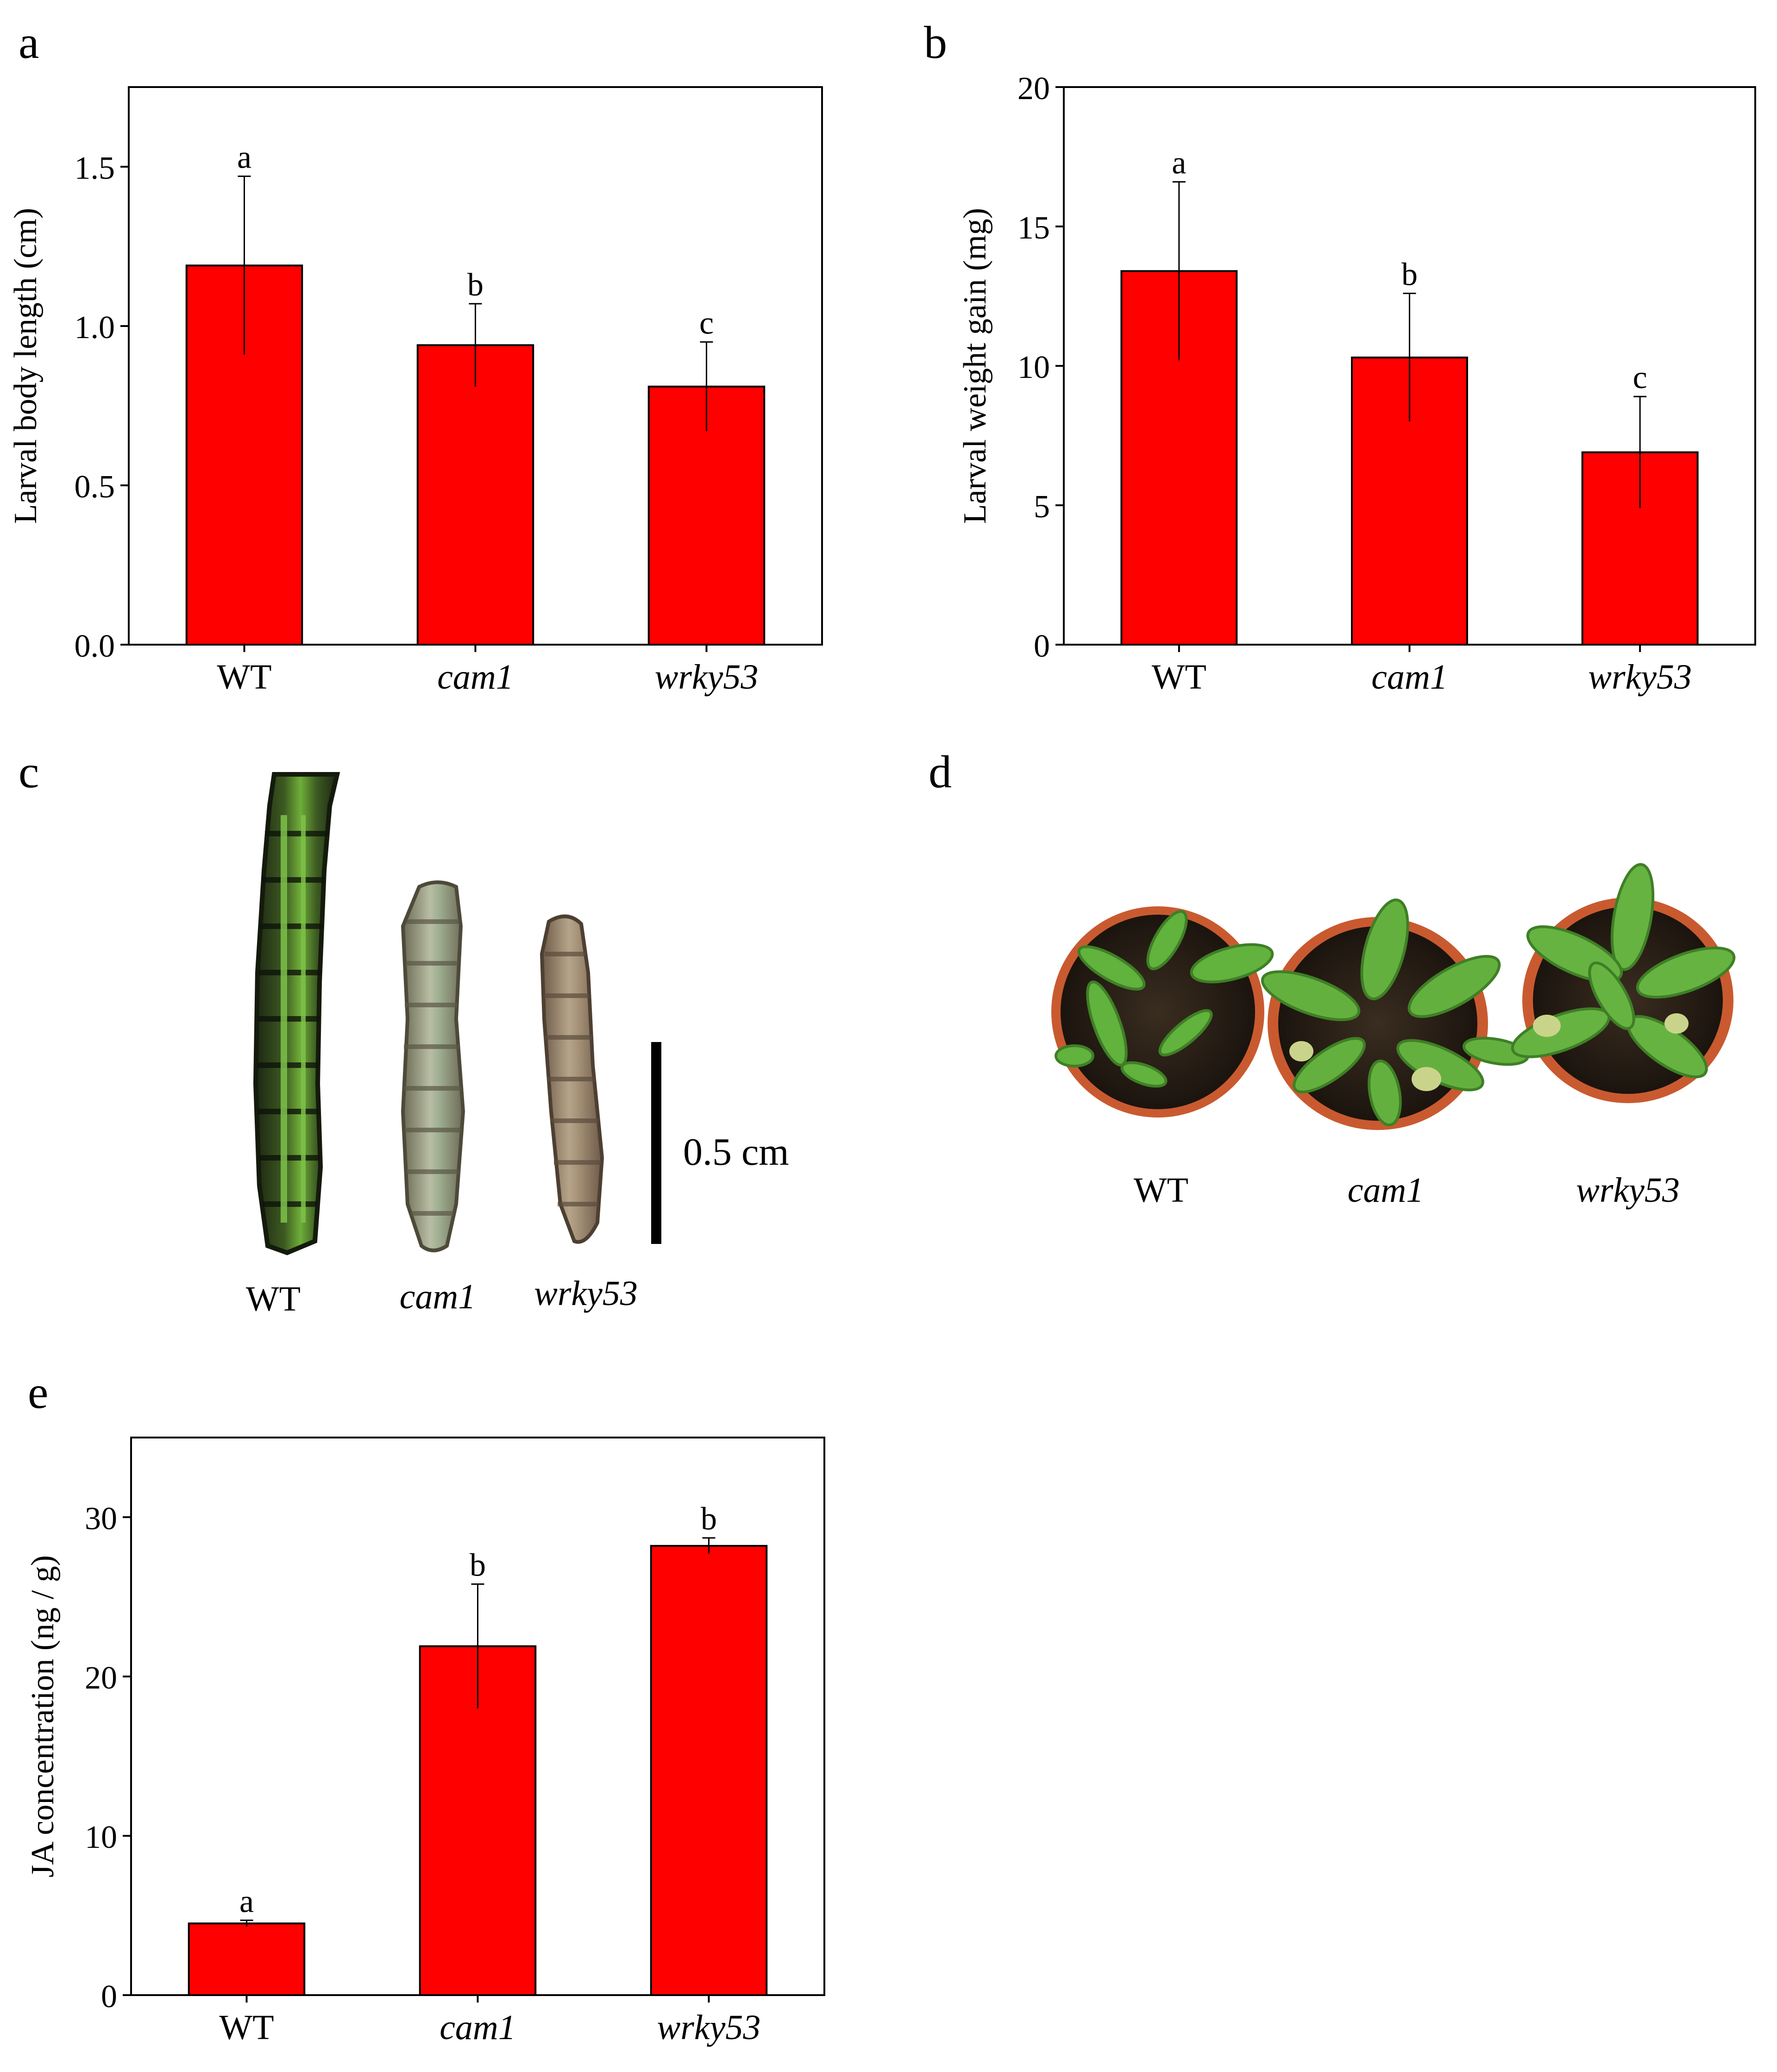 The width and height of the screenshot is (1777, 2072). I want to click on panel-letter-e: e, so click(38, 1392).